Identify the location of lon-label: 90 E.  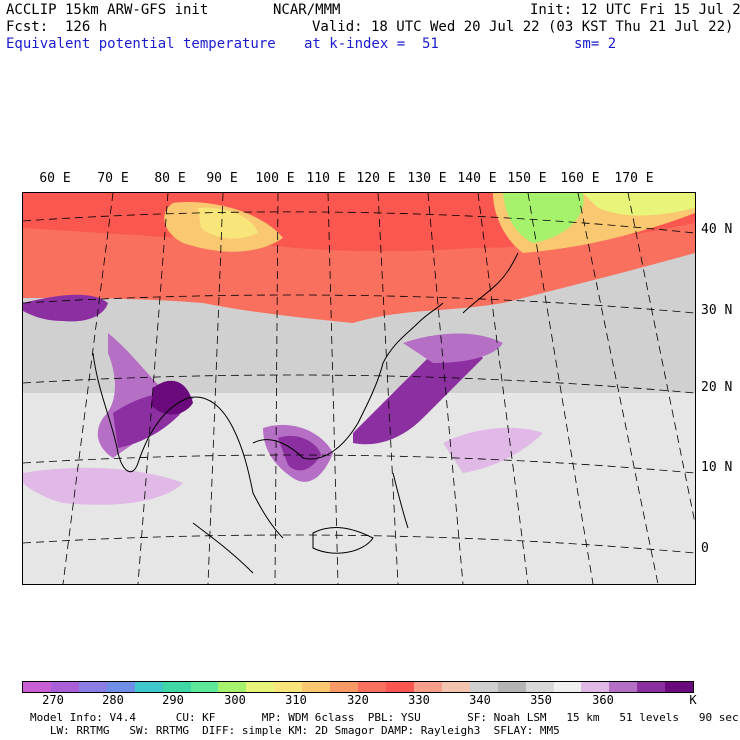
(222, 178).